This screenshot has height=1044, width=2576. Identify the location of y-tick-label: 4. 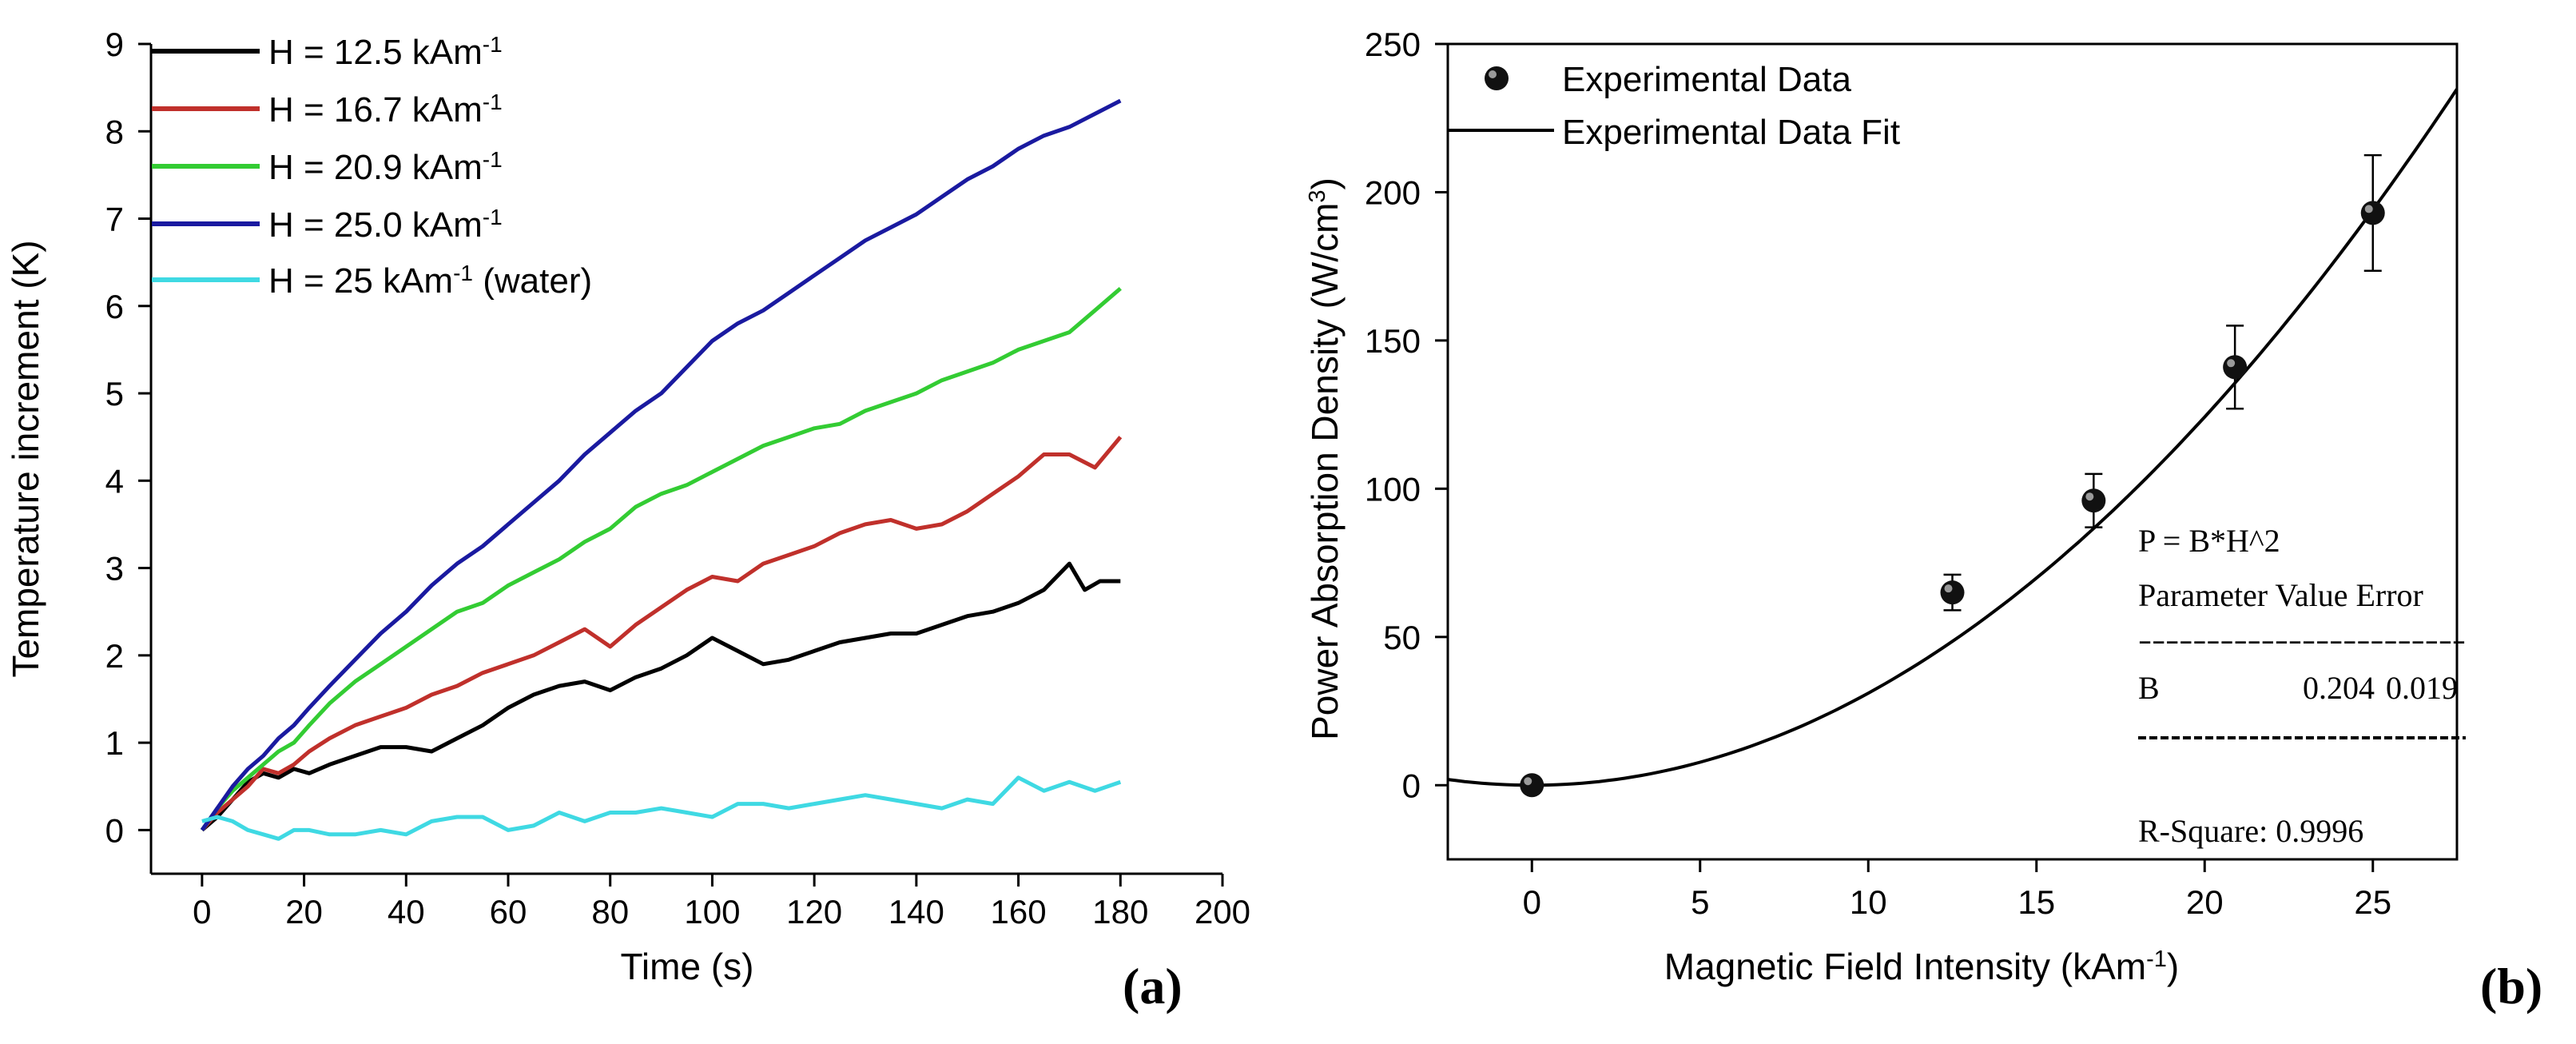
(114, 481).